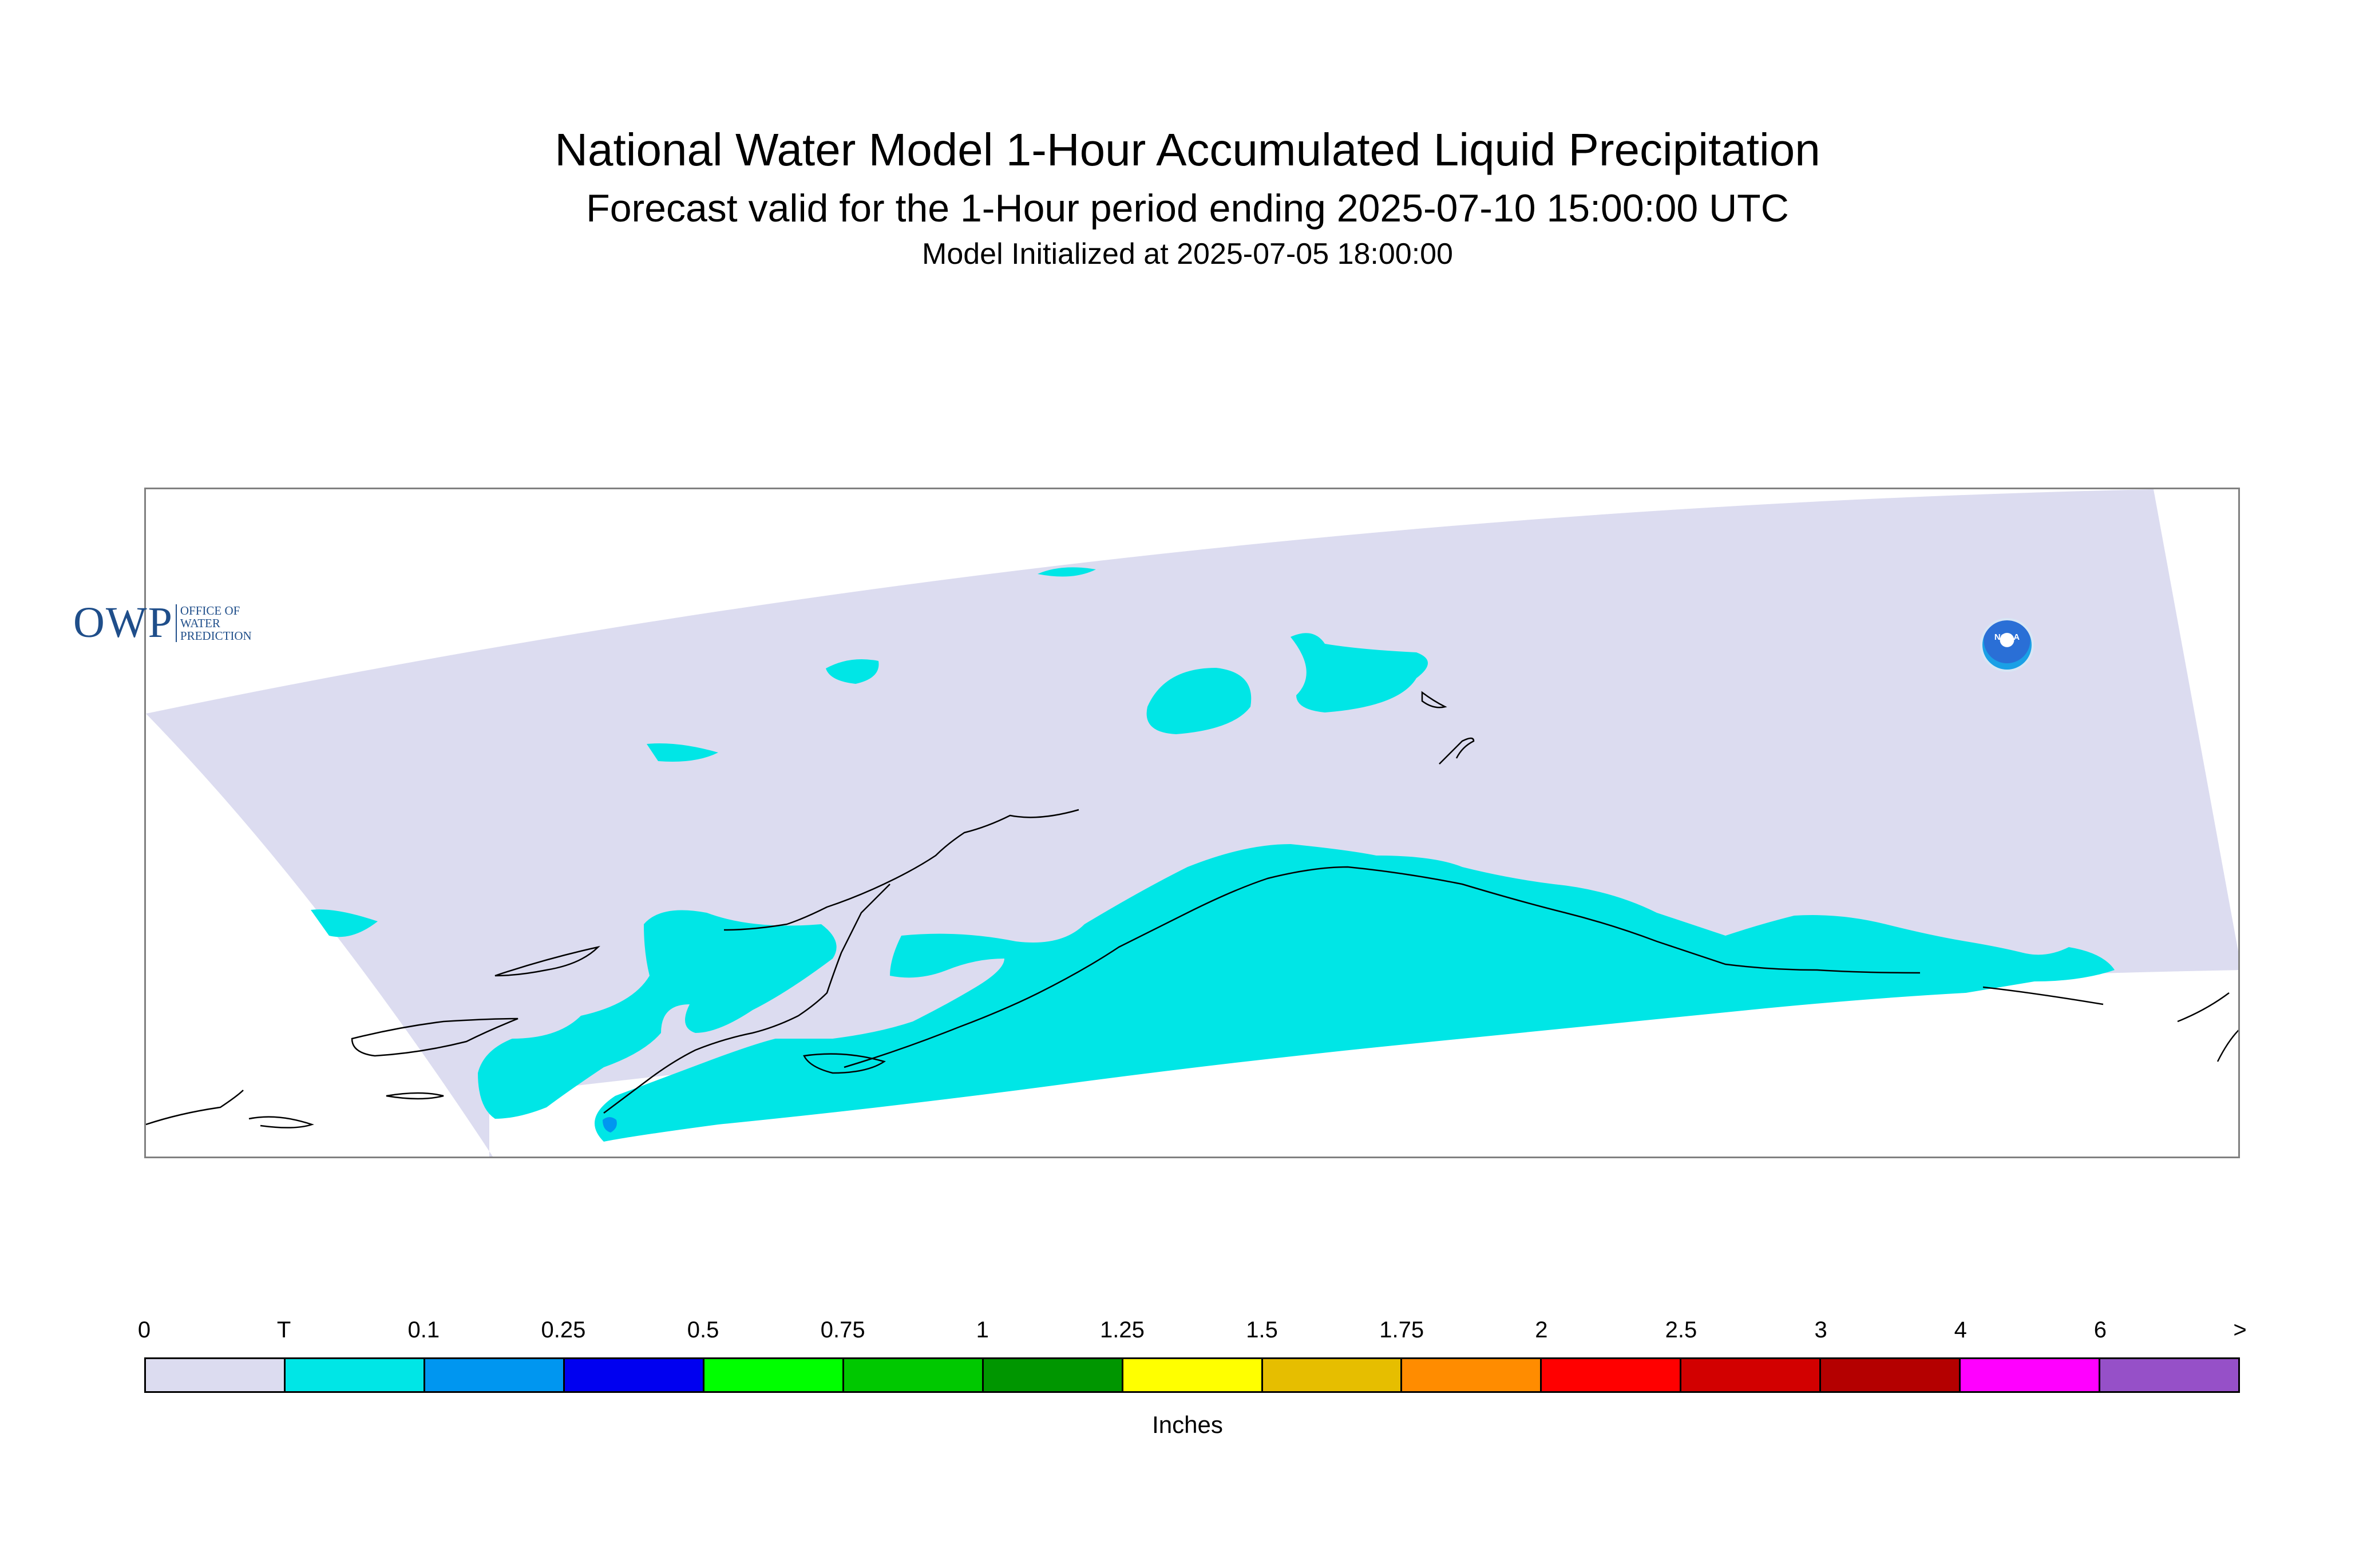  I want to click on legend-tick-label: 4, so click(1960, 1330).